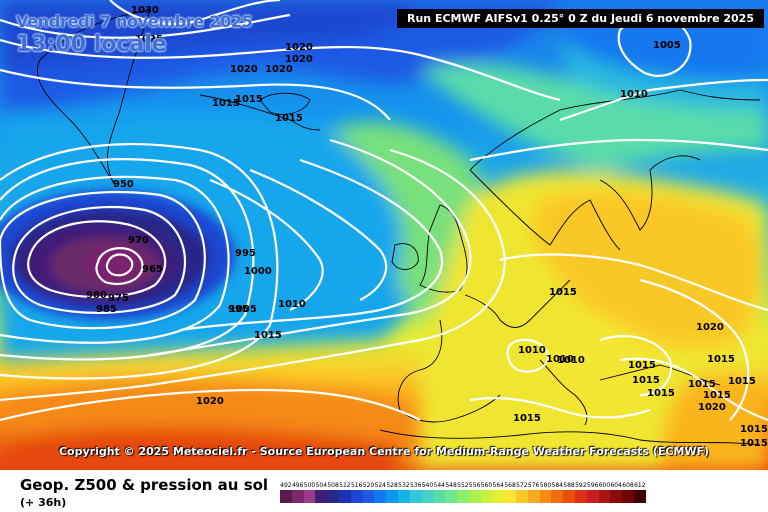  I want to click on scale-step: 528, so click(392, 492).